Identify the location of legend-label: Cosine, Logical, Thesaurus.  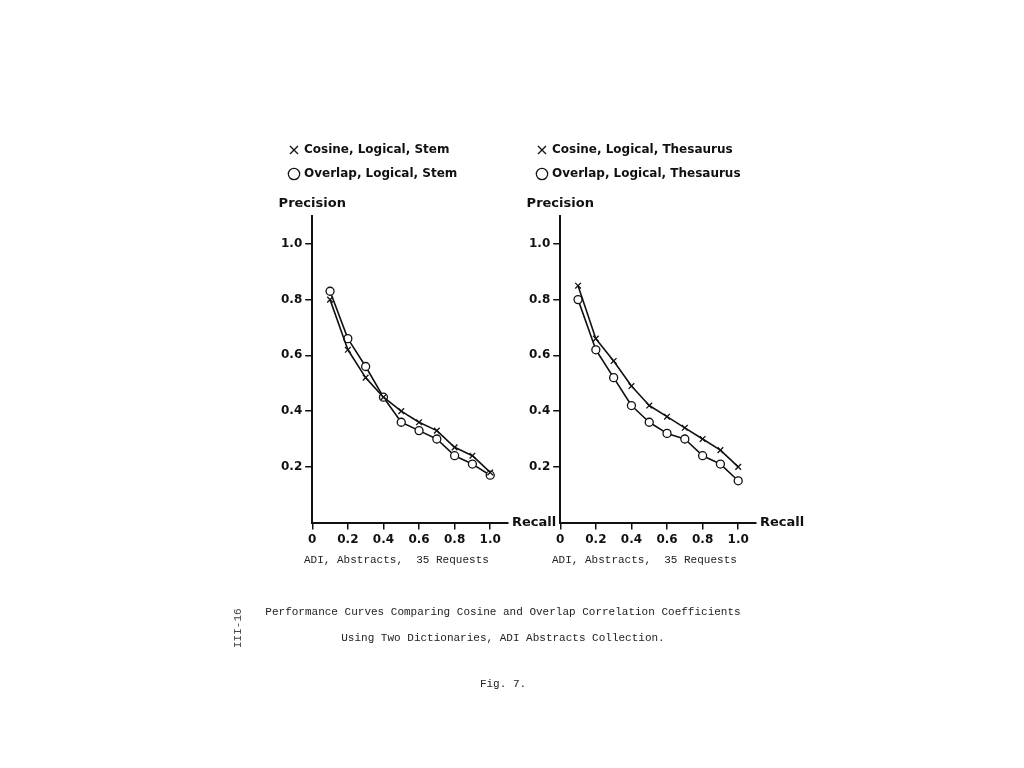
(642, 149).